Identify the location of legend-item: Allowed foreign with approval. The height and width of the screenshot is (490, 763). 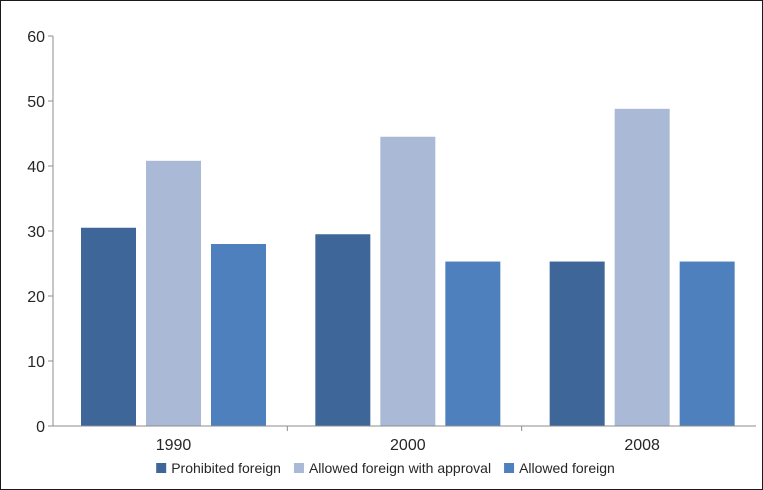
(392, 468).